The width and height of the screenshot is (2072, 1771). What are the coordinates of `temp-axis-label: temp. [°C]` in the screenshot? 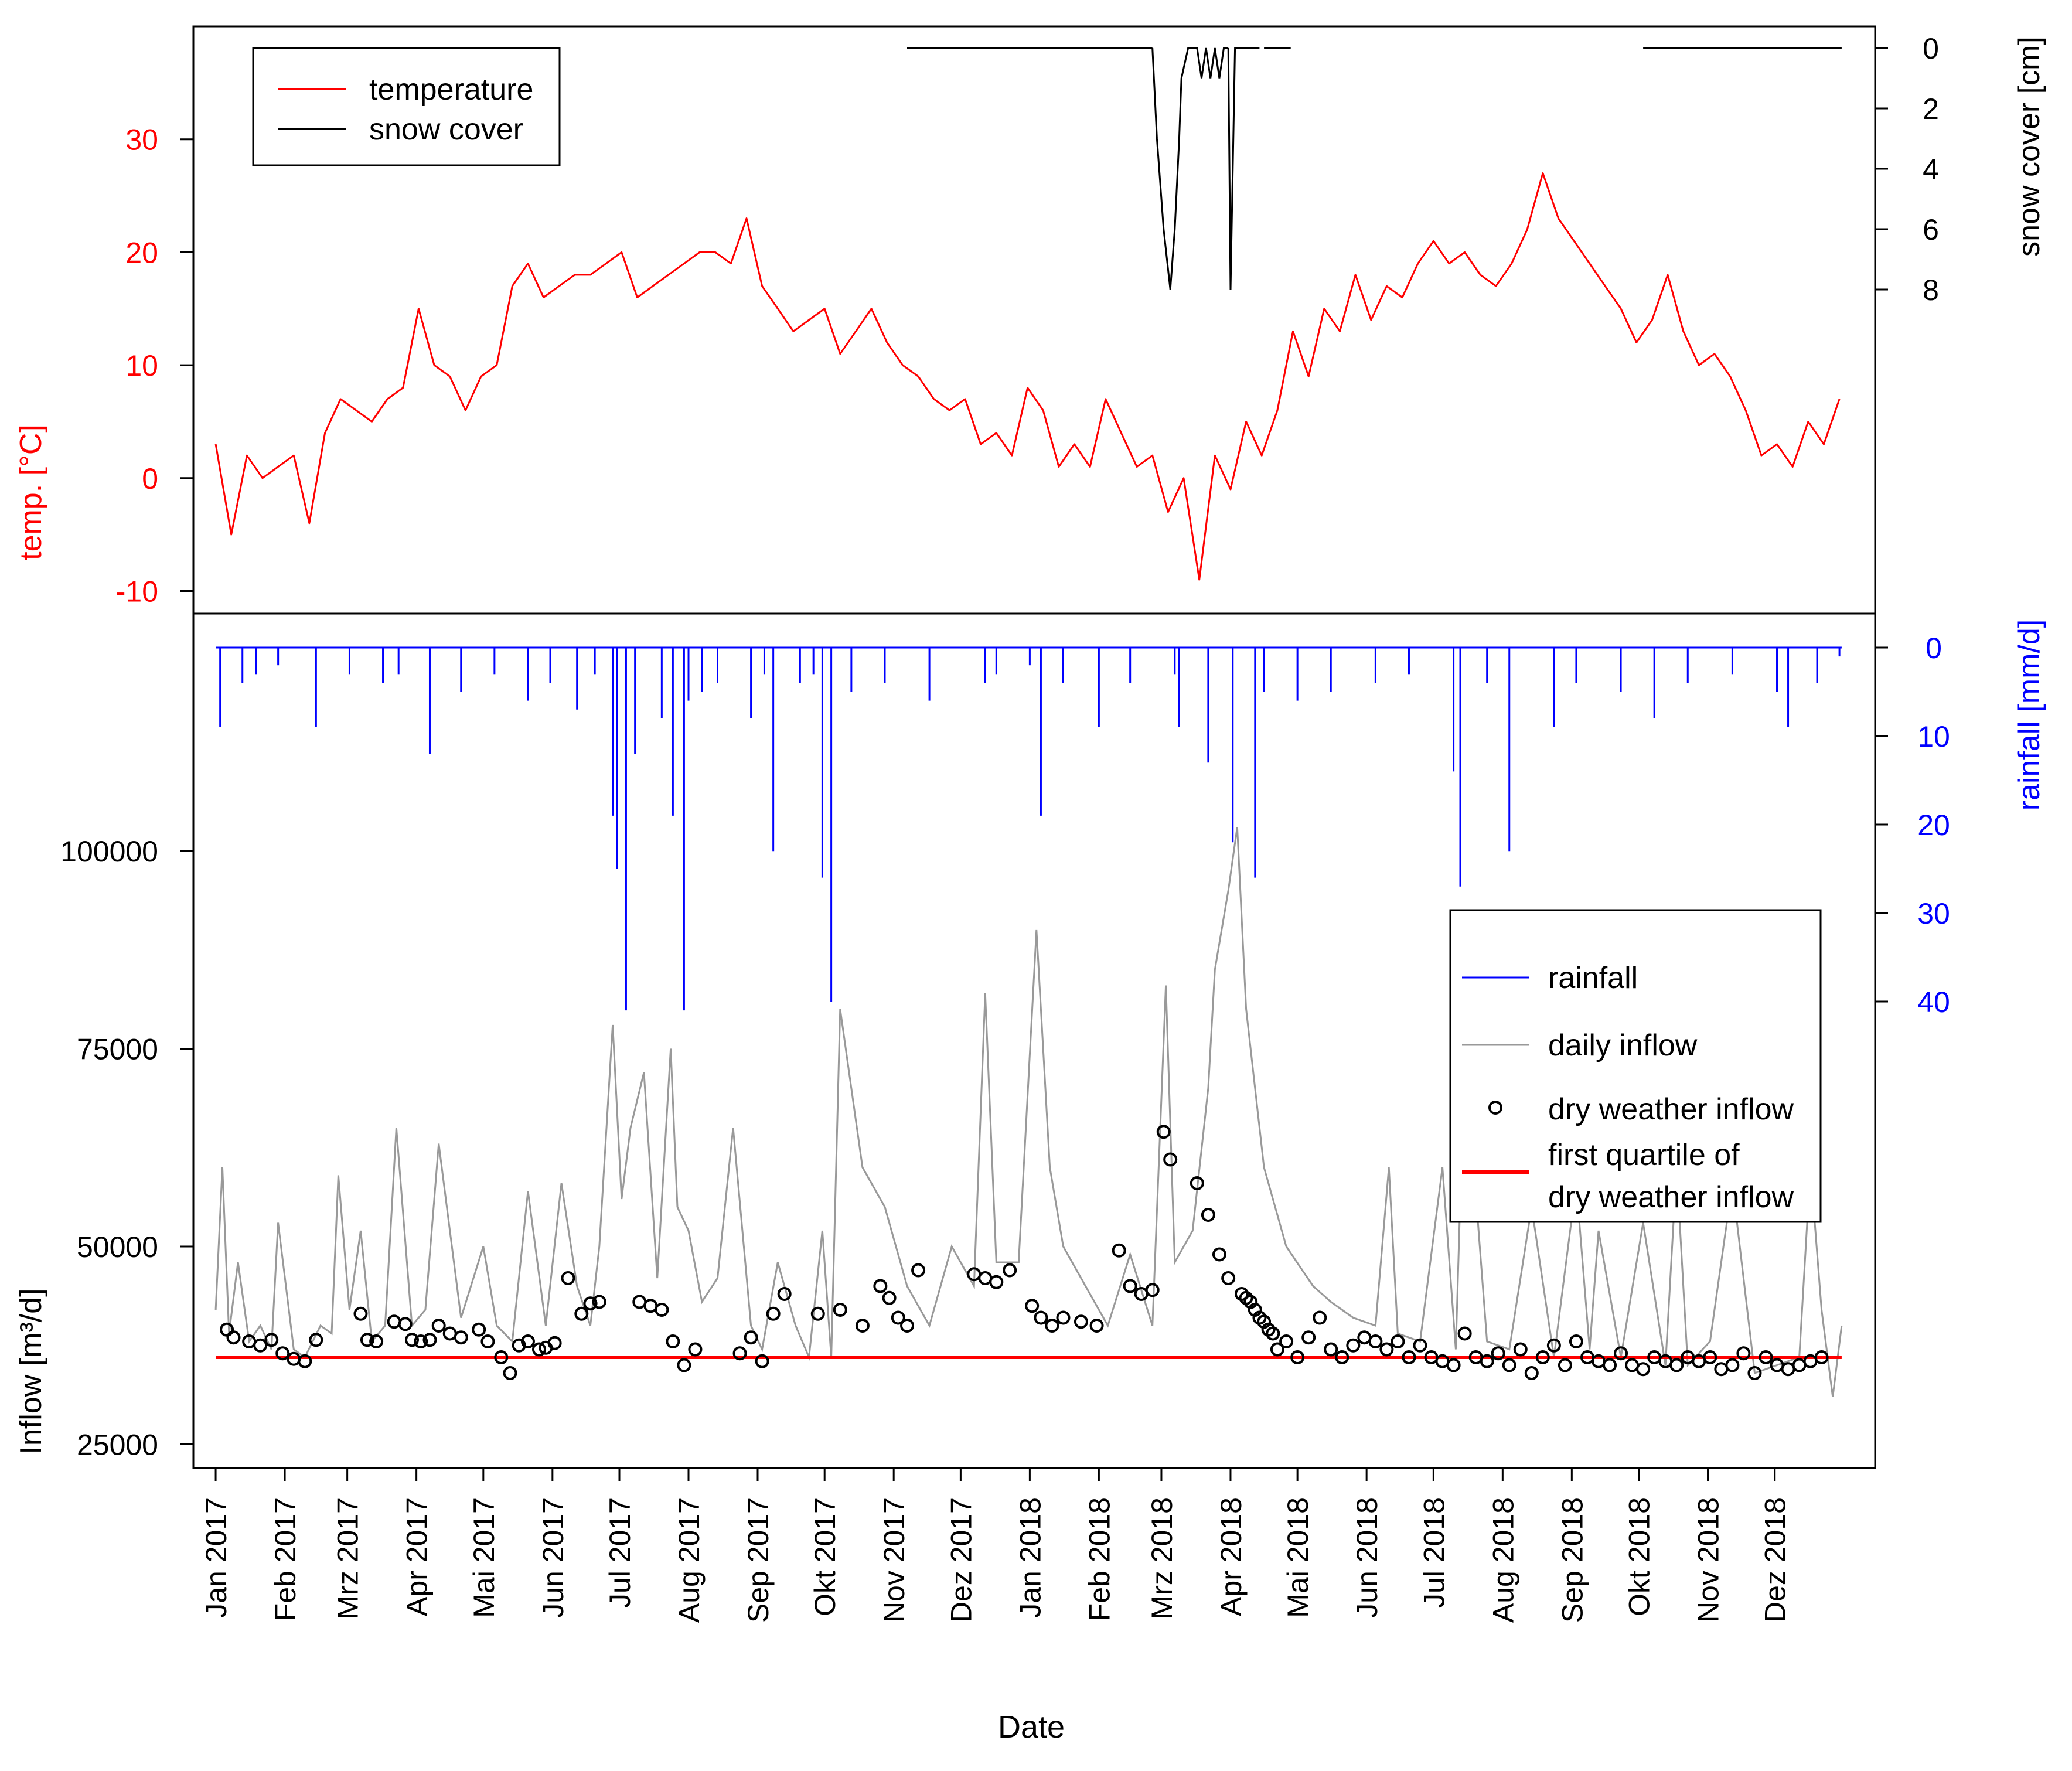 It's located at (31, 492).